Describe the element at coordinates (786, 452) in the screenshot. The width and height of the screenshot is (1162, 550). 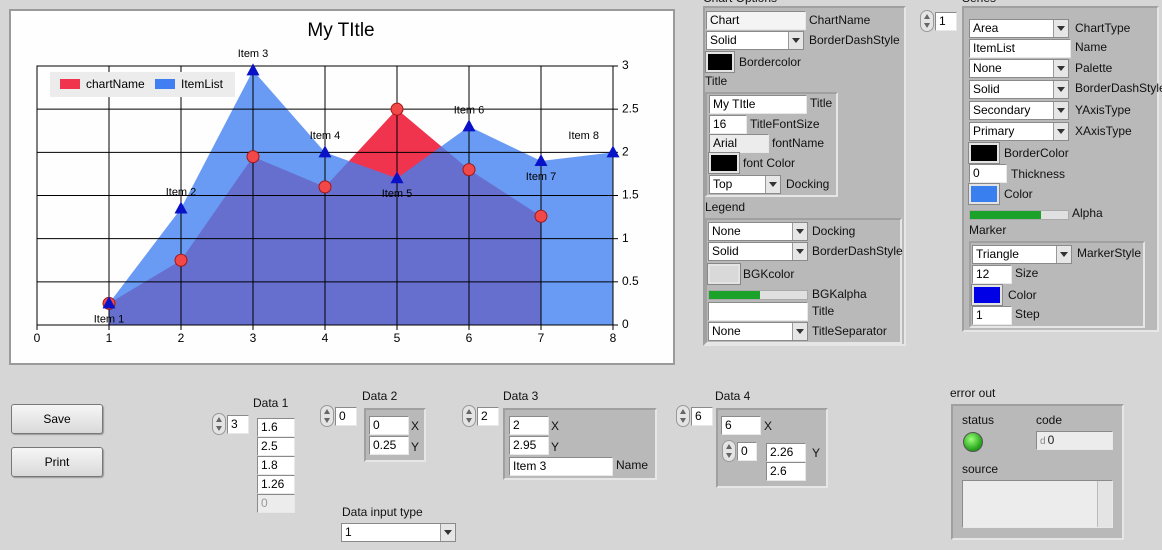
I see `text-field: 2.26` at that location.